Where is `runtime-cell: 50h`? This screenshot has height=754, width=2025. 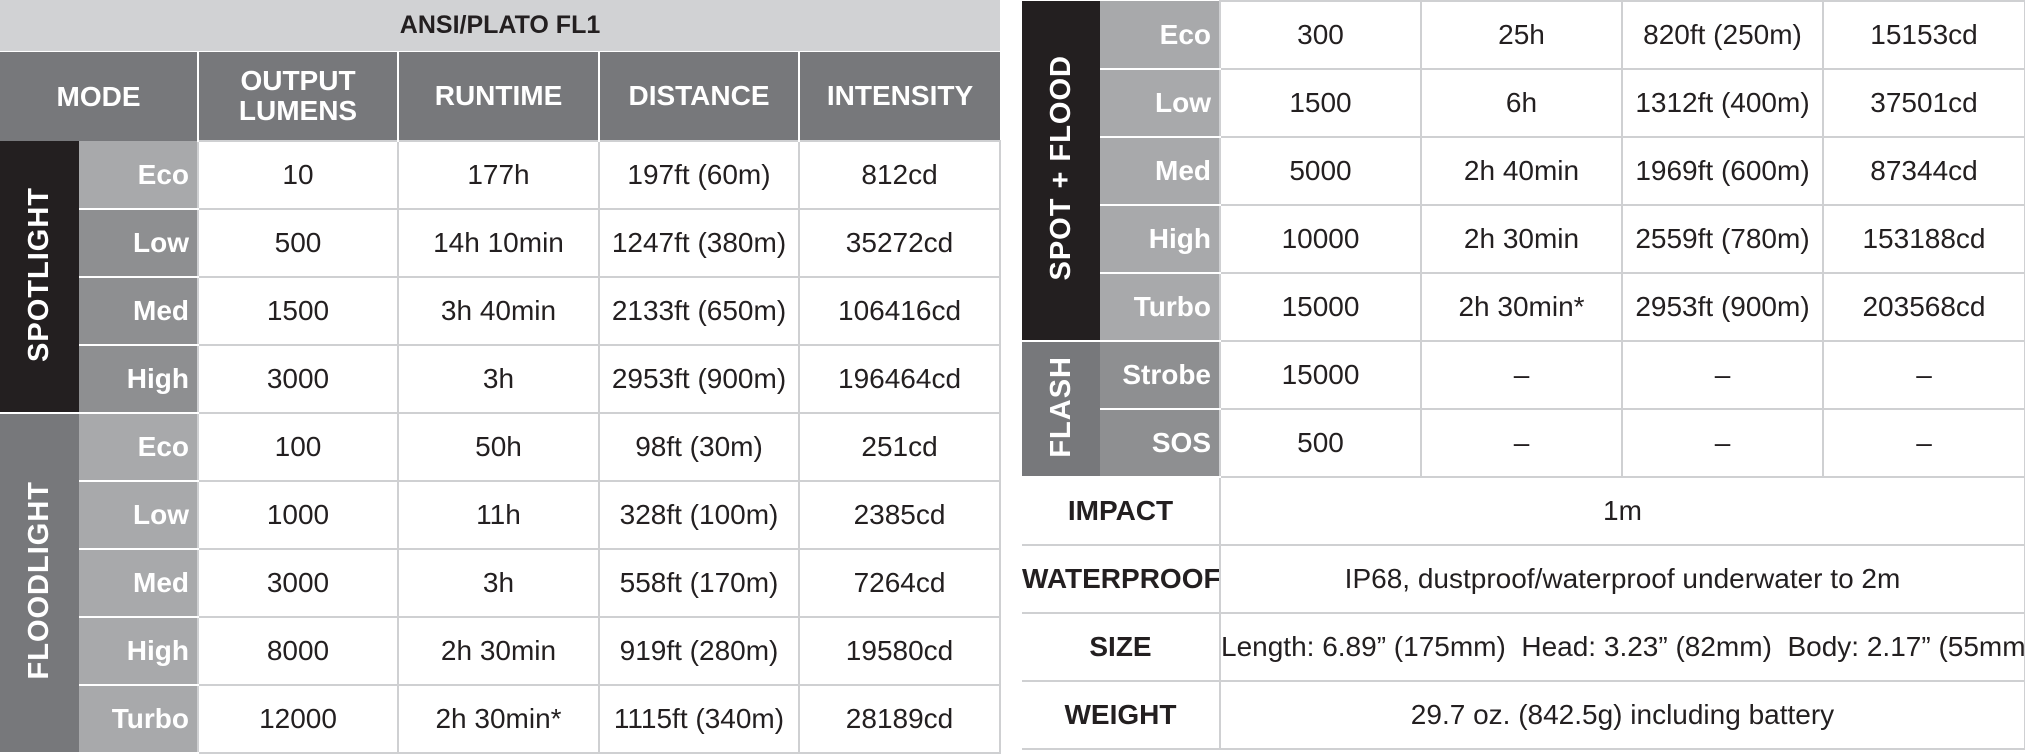
runtime-cell: 50h is located at coordinates (498, 447).